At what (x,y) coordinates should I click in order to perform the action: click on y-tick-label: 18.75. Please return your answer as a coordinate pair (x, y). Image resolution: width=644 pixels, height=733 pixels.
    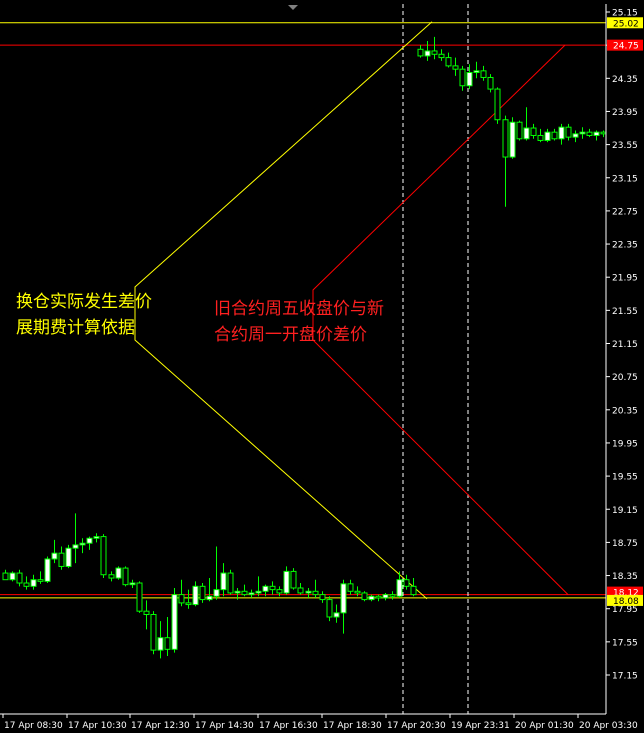
    Looking at the image, I should click on (625, 544).